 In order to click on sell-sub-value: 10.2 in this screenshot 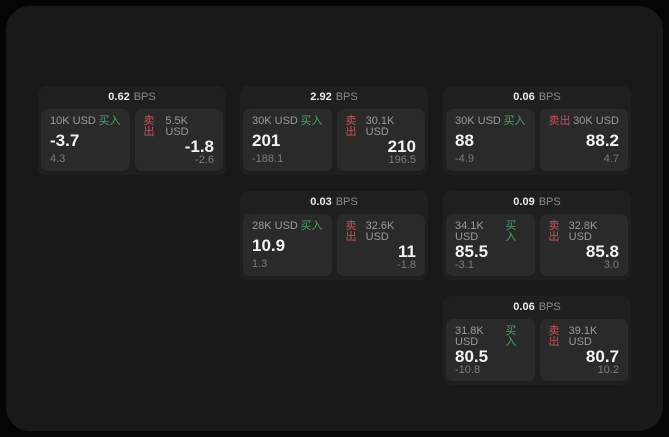, I will do `click(608, 370)`.